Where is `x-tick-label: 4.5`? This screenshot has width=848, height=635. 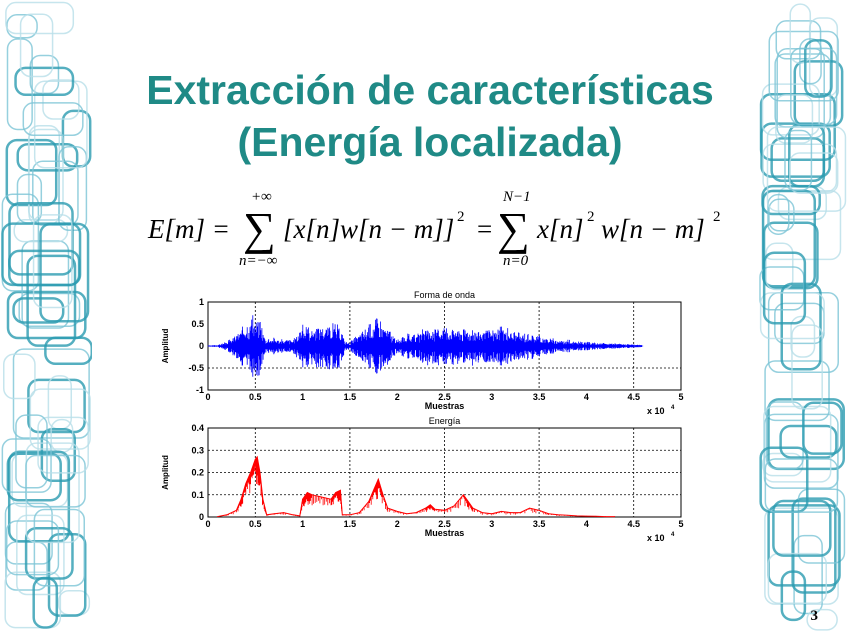
x-tick-label: 4.5 is located at coordinates (633, 524).